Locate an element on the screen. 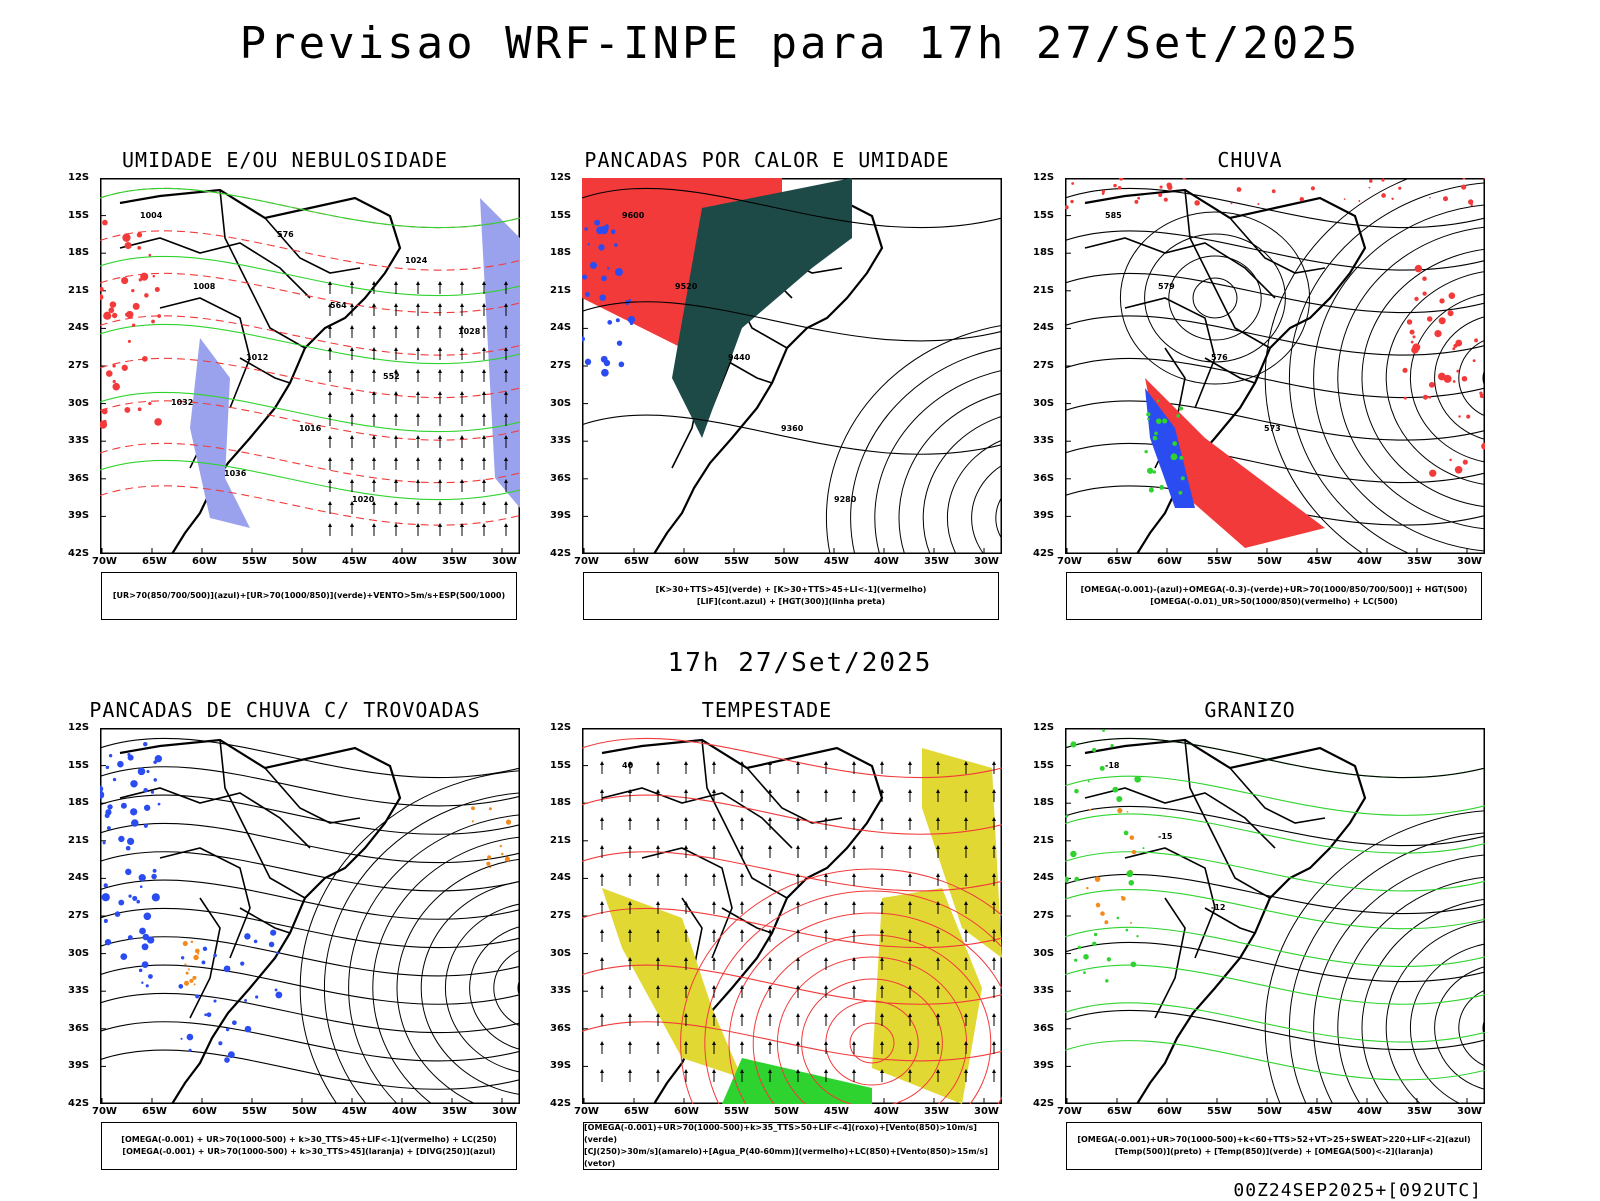 Image resolution: width=1600 pixels, height=1201 pixels. run-stamp: 00Z24SEP2025+[092UTC] is located at coordinates (1357, 1190).